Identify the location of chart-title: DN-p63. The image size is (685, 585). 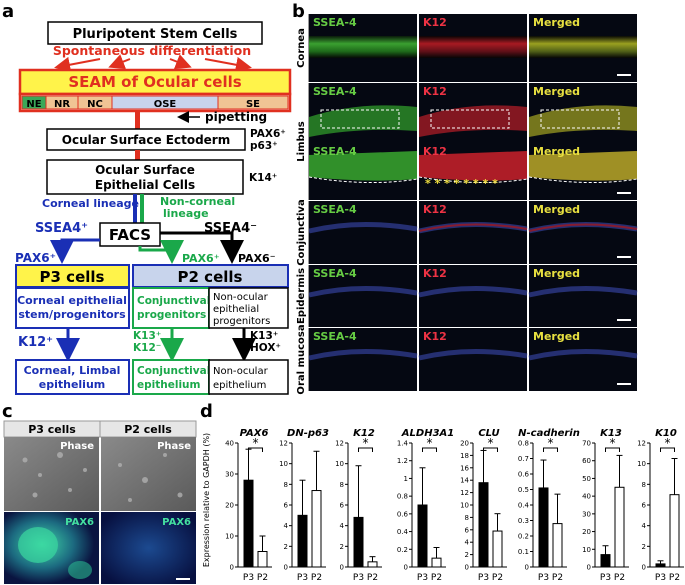
(308, 433).